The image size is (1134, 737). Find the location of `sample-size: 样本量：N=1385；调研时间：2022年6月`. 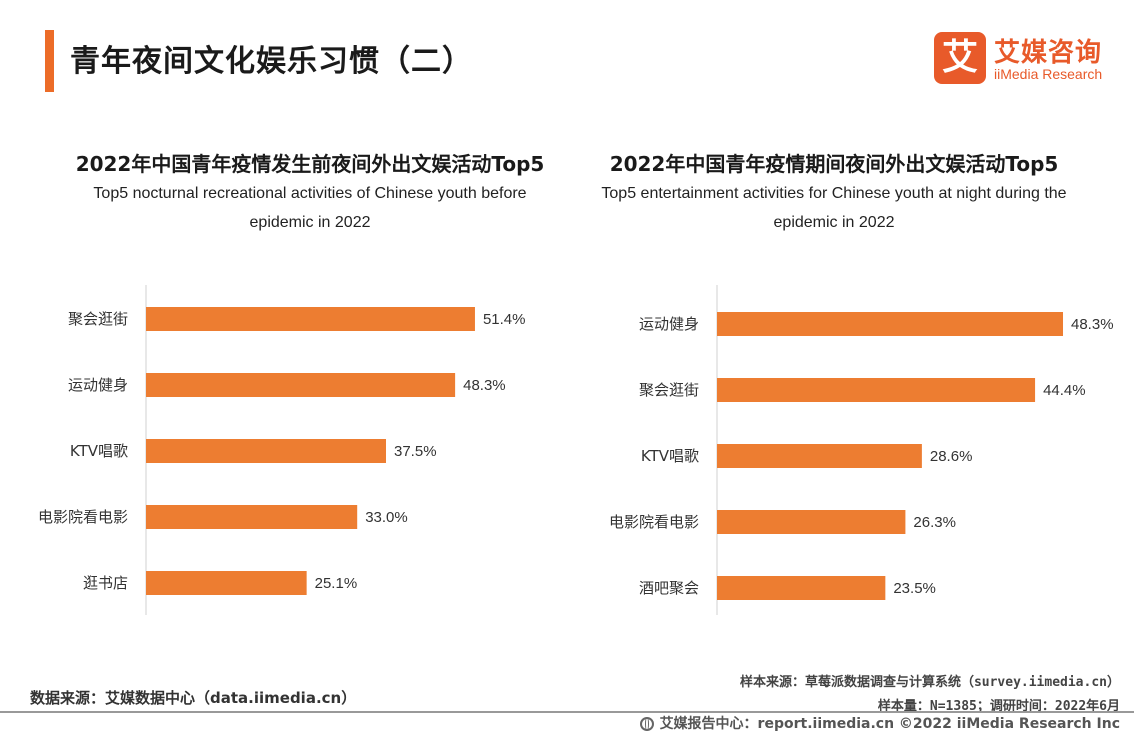

sample-size: 样本量：N=1385；调研时间：2022年6月 is located at coordinates (998, 706).